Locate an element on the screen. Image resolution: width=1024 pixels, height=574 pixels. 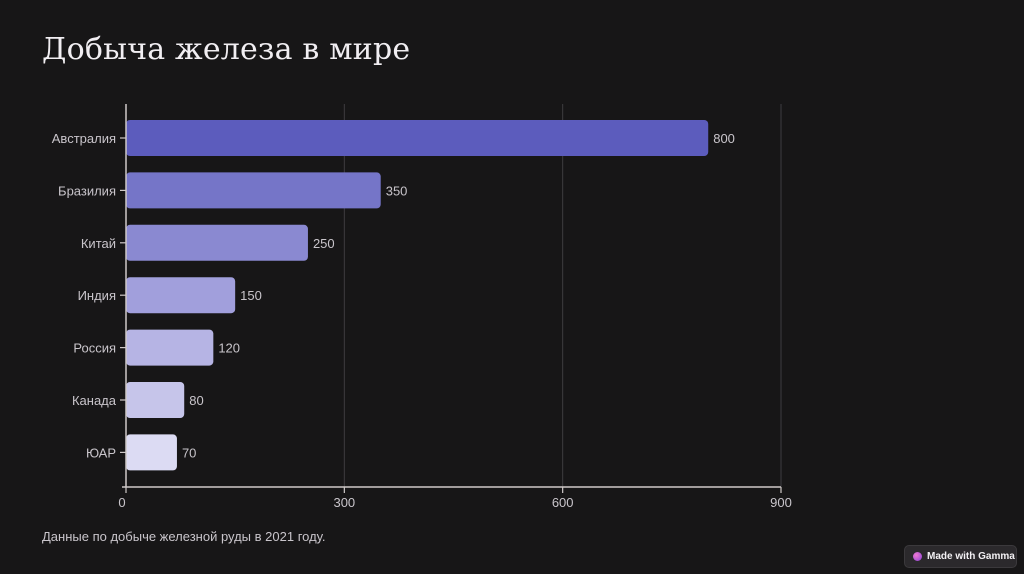
data-label: 70 is located at coordinates (189, 452).